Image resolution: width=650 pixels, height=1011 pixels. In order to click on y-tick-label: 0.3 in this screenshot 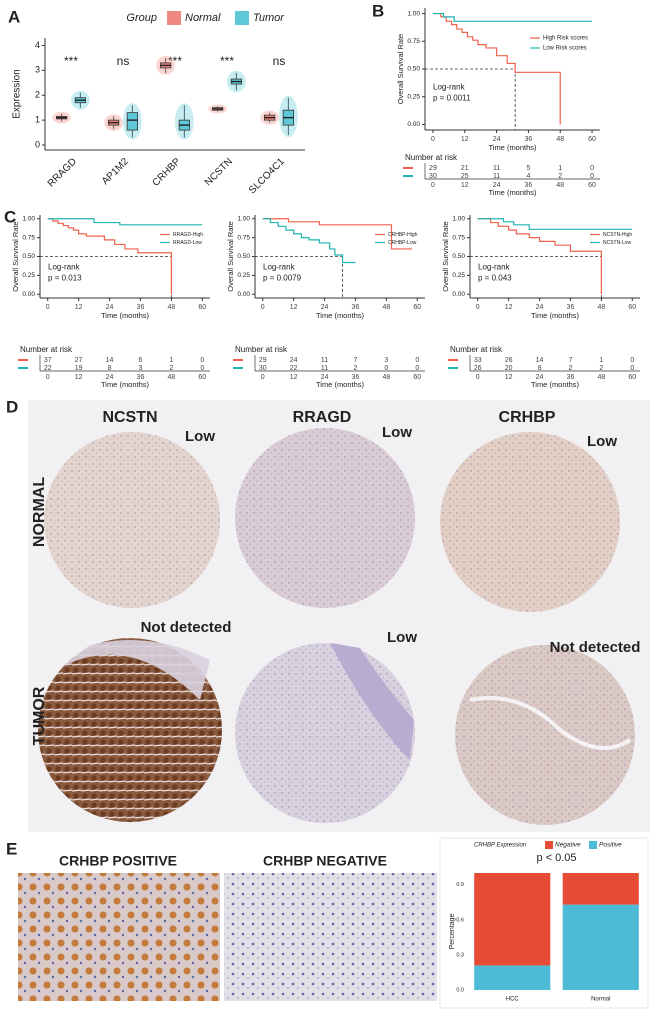, I will do `click(460, 955)`.